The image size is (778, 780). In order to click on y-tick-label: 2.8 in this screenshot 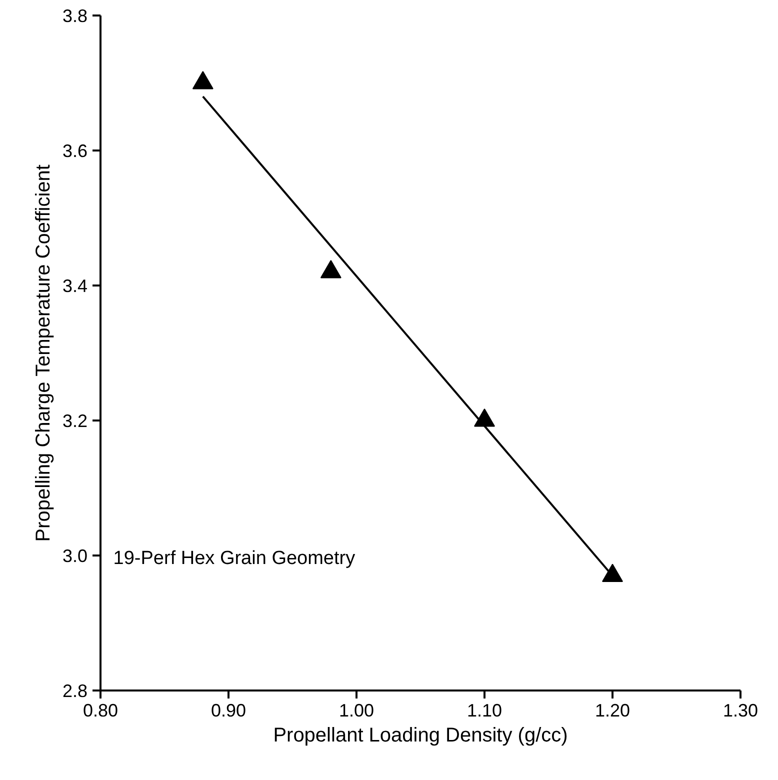, I will do `click(75, 691)`.